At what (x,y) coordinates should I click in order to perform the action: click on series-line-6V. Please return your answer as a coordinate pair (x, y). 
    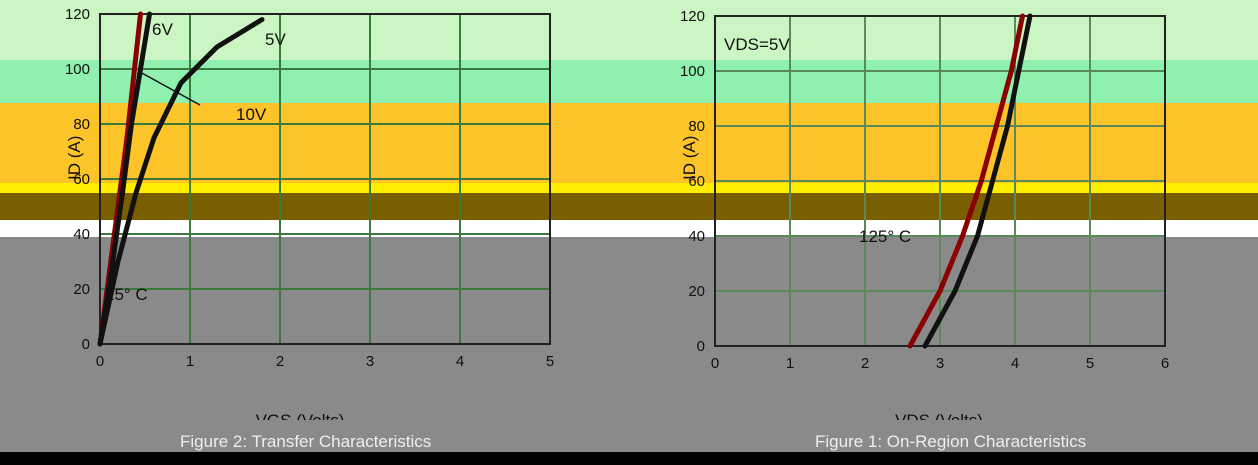
    Looking at the image, I should click on (124, 179).